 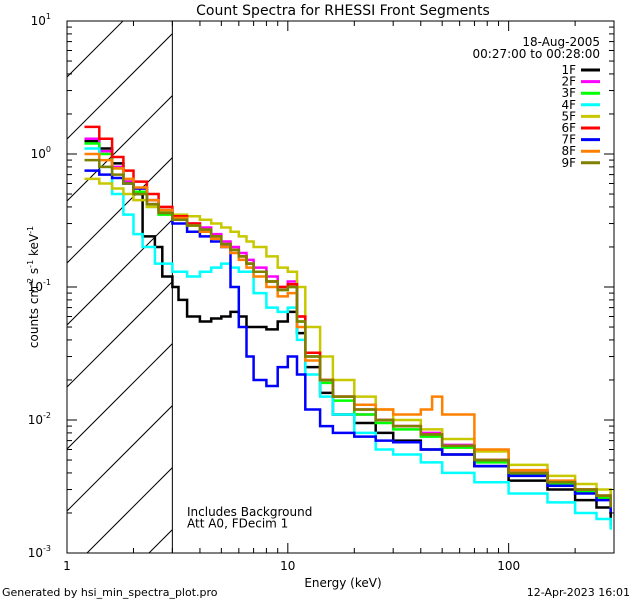 What do you see at coordinates (110, 592) in the screenshot?
I see `footer-generated-by: Generated by hsi_min_spectra_plot.pro` at bounding box center [110, 592].